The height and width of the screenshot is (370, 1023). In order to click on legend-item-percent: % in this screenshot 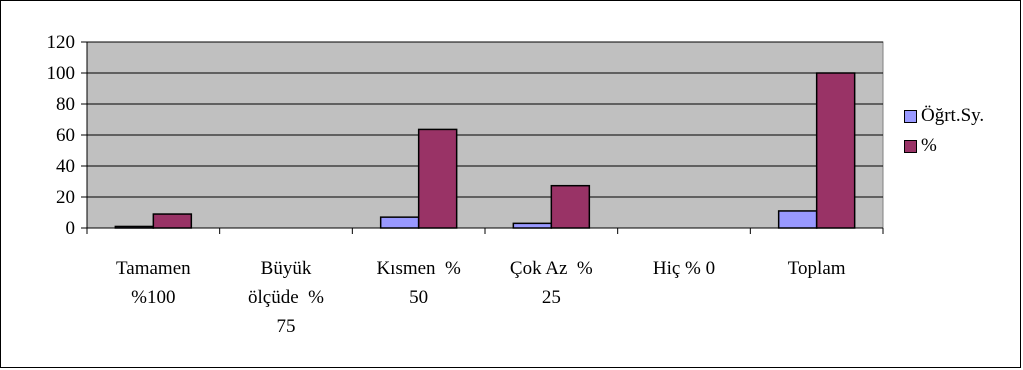, I will do `click(963, 146)`.